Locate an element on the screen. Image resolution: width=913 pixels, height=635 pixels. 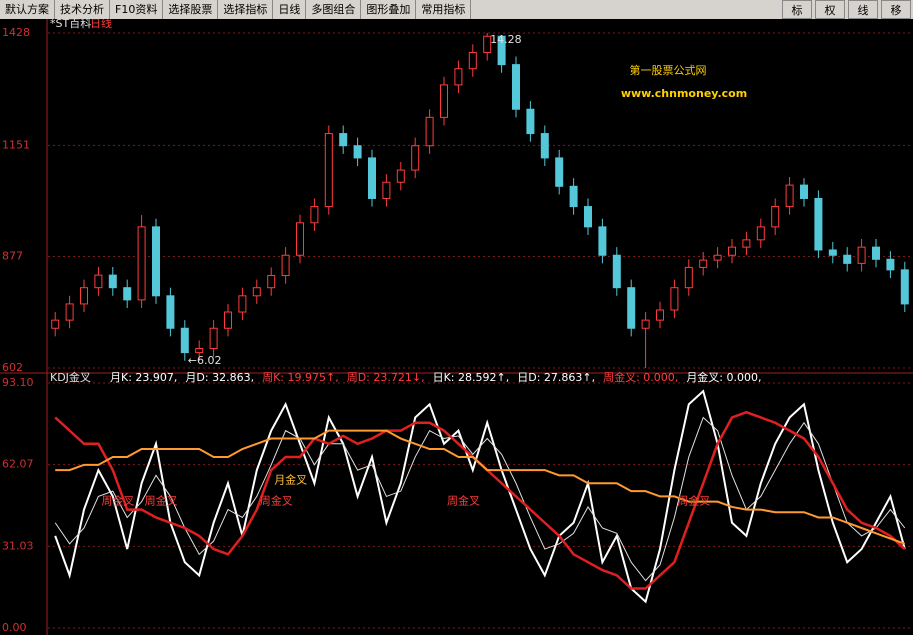
toolbar-button: F10资料 is located at coordinates (137, 9).